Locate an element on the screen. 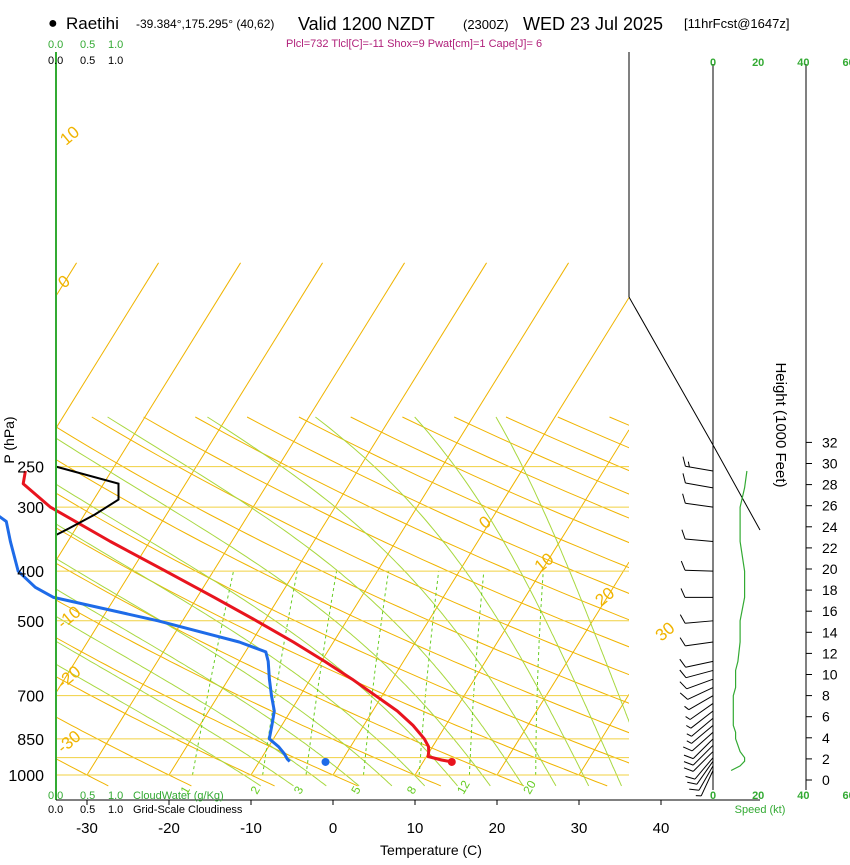  height-tick-label: 30 is located at coordinates (830, 464).